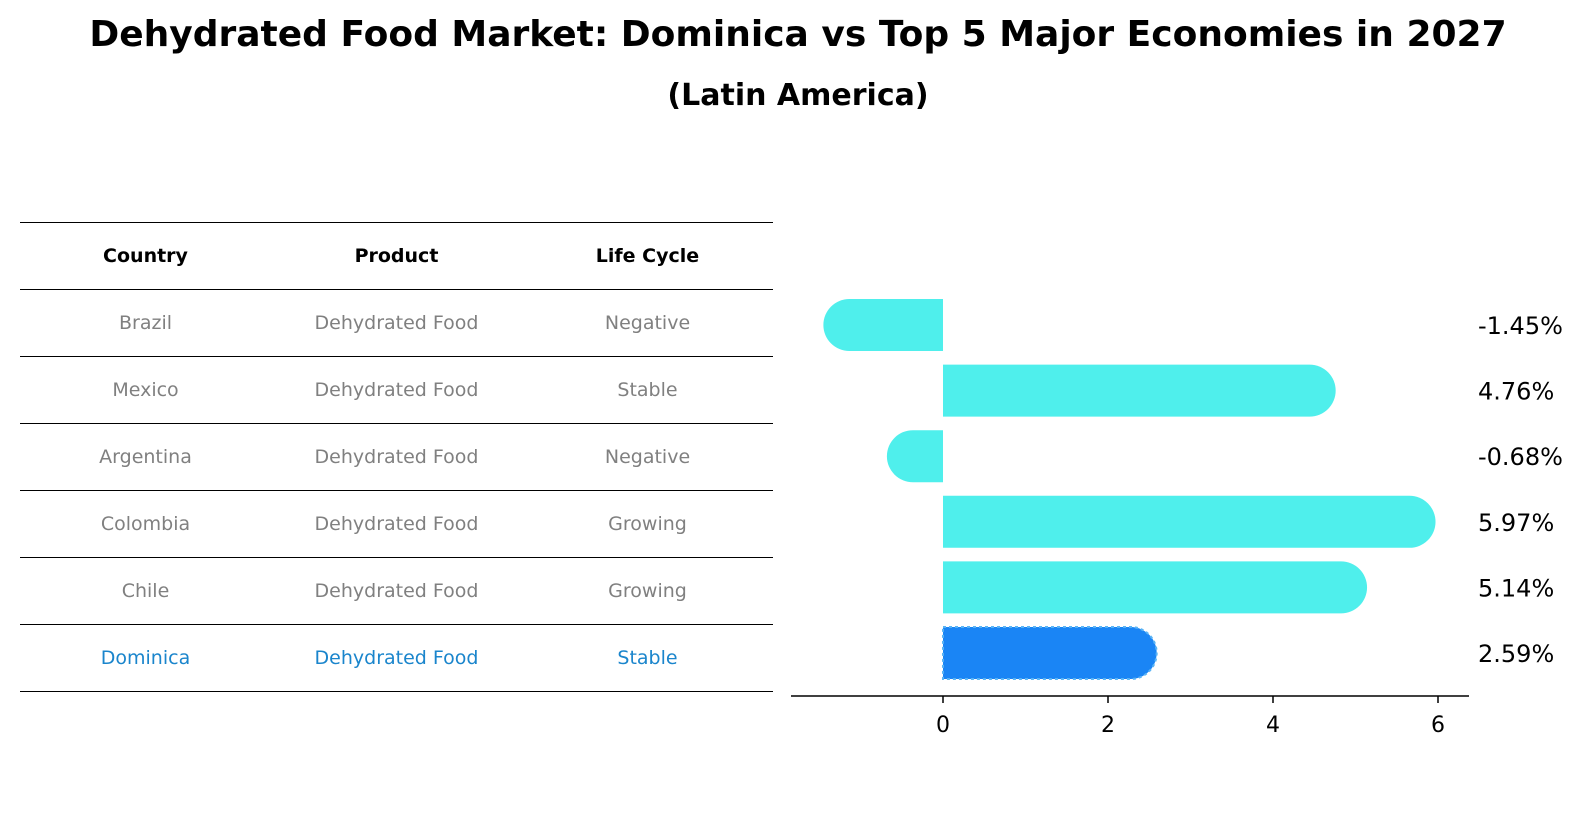 The width and height of the screenshot is (1596, 823). I want to click on table-row: Argentina Dehydrated Food Negative, so click(396, 456).